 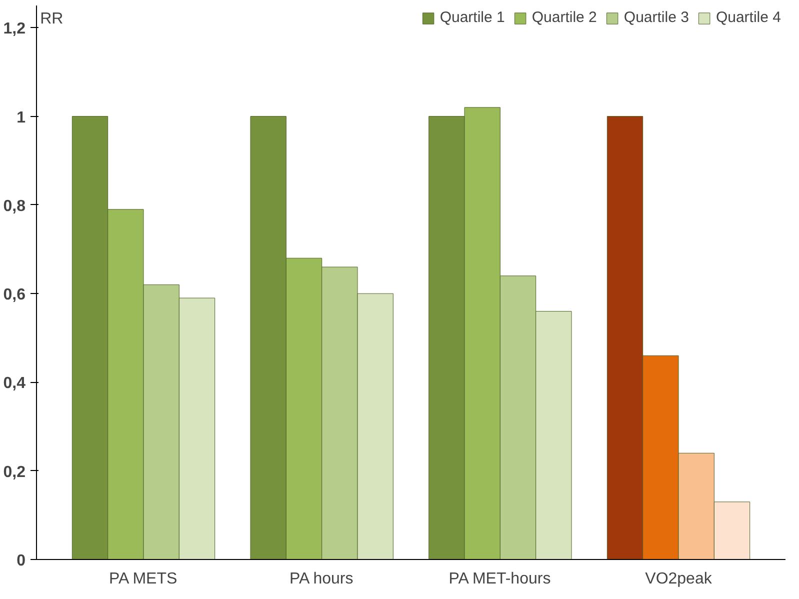 I want to click on x-tick-label: PA hours, so click(x=322, y=579).